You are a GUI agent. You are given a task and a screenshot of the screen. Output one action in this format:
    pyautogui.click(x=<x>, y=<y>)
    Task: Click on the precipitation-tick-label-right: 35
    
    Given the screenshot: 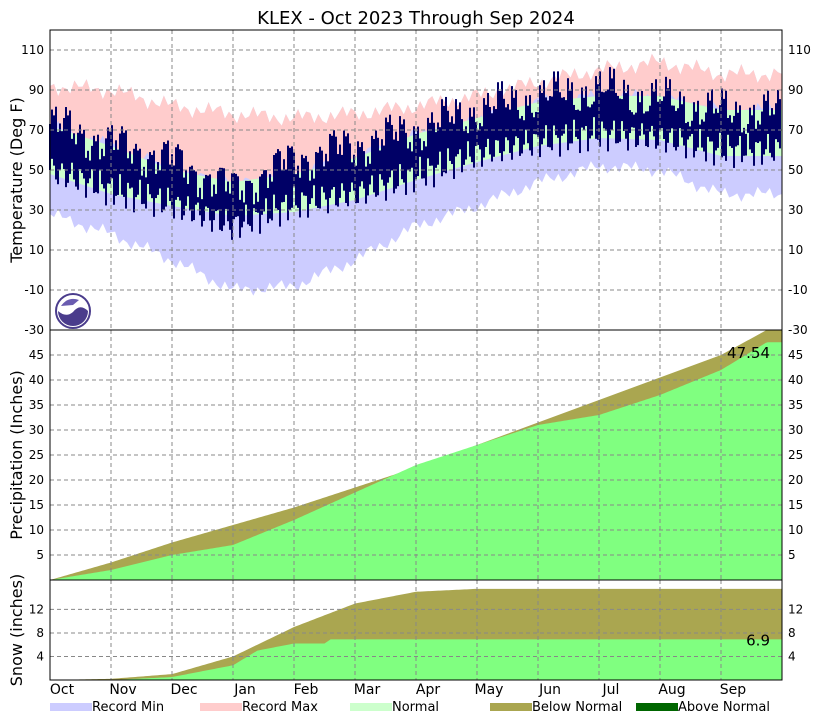 What is the action you would take?
    pyautogui.click(x=795, y=405)
    